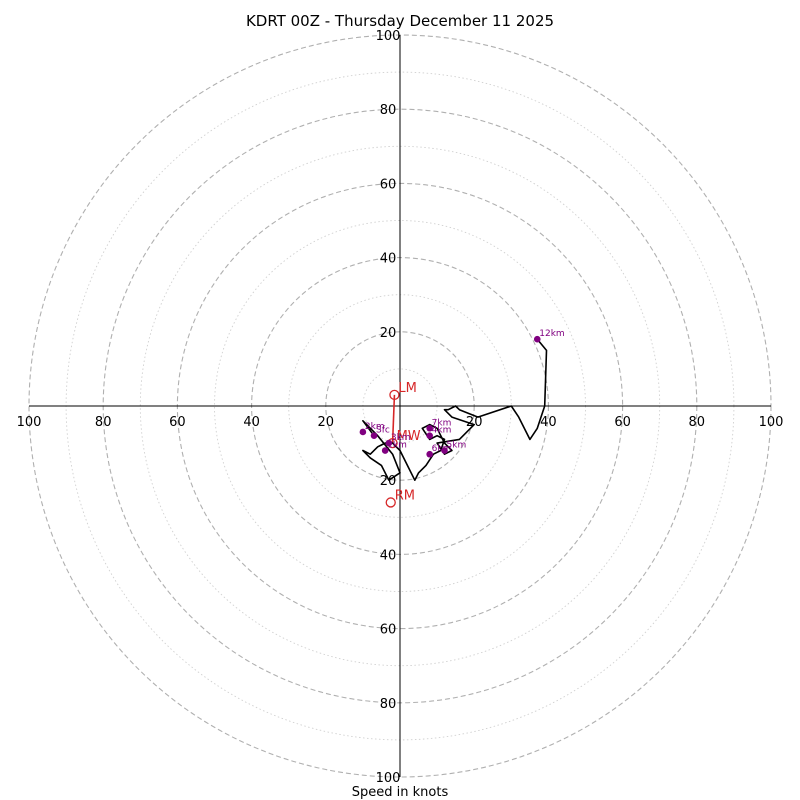 The image size is (800, 800). What do you see at coordinates (400, 792) in the screenshot?
I see `x-axis-label: Speed in knots` at bounding box center [400, 792].